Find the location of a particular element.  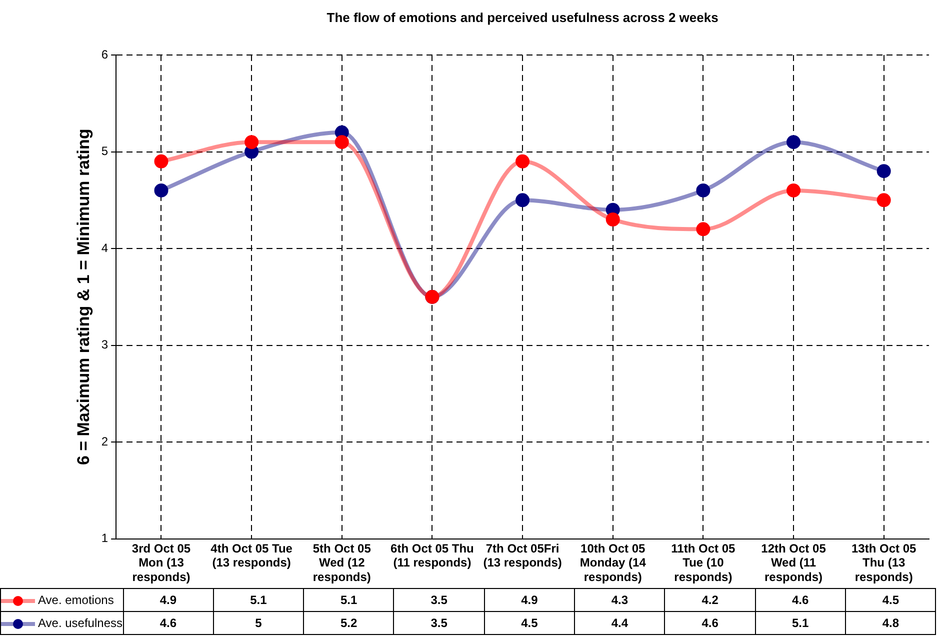

x-tick-label: 6th Oct 05 Thu (11 responds) is located at coordinates (432, 555).